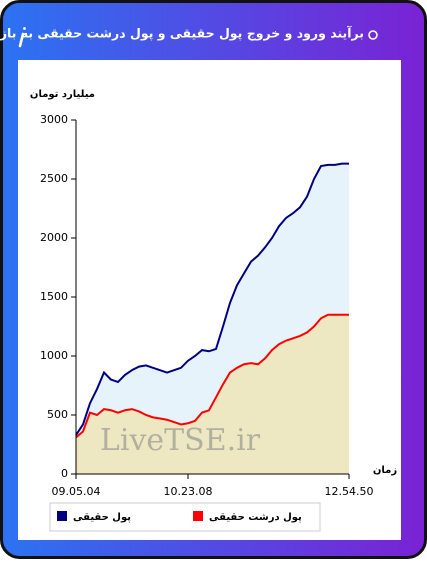 This screenshot has height=563, width=427. I want to click on y-tick-label: 2000, so click(54, 237).